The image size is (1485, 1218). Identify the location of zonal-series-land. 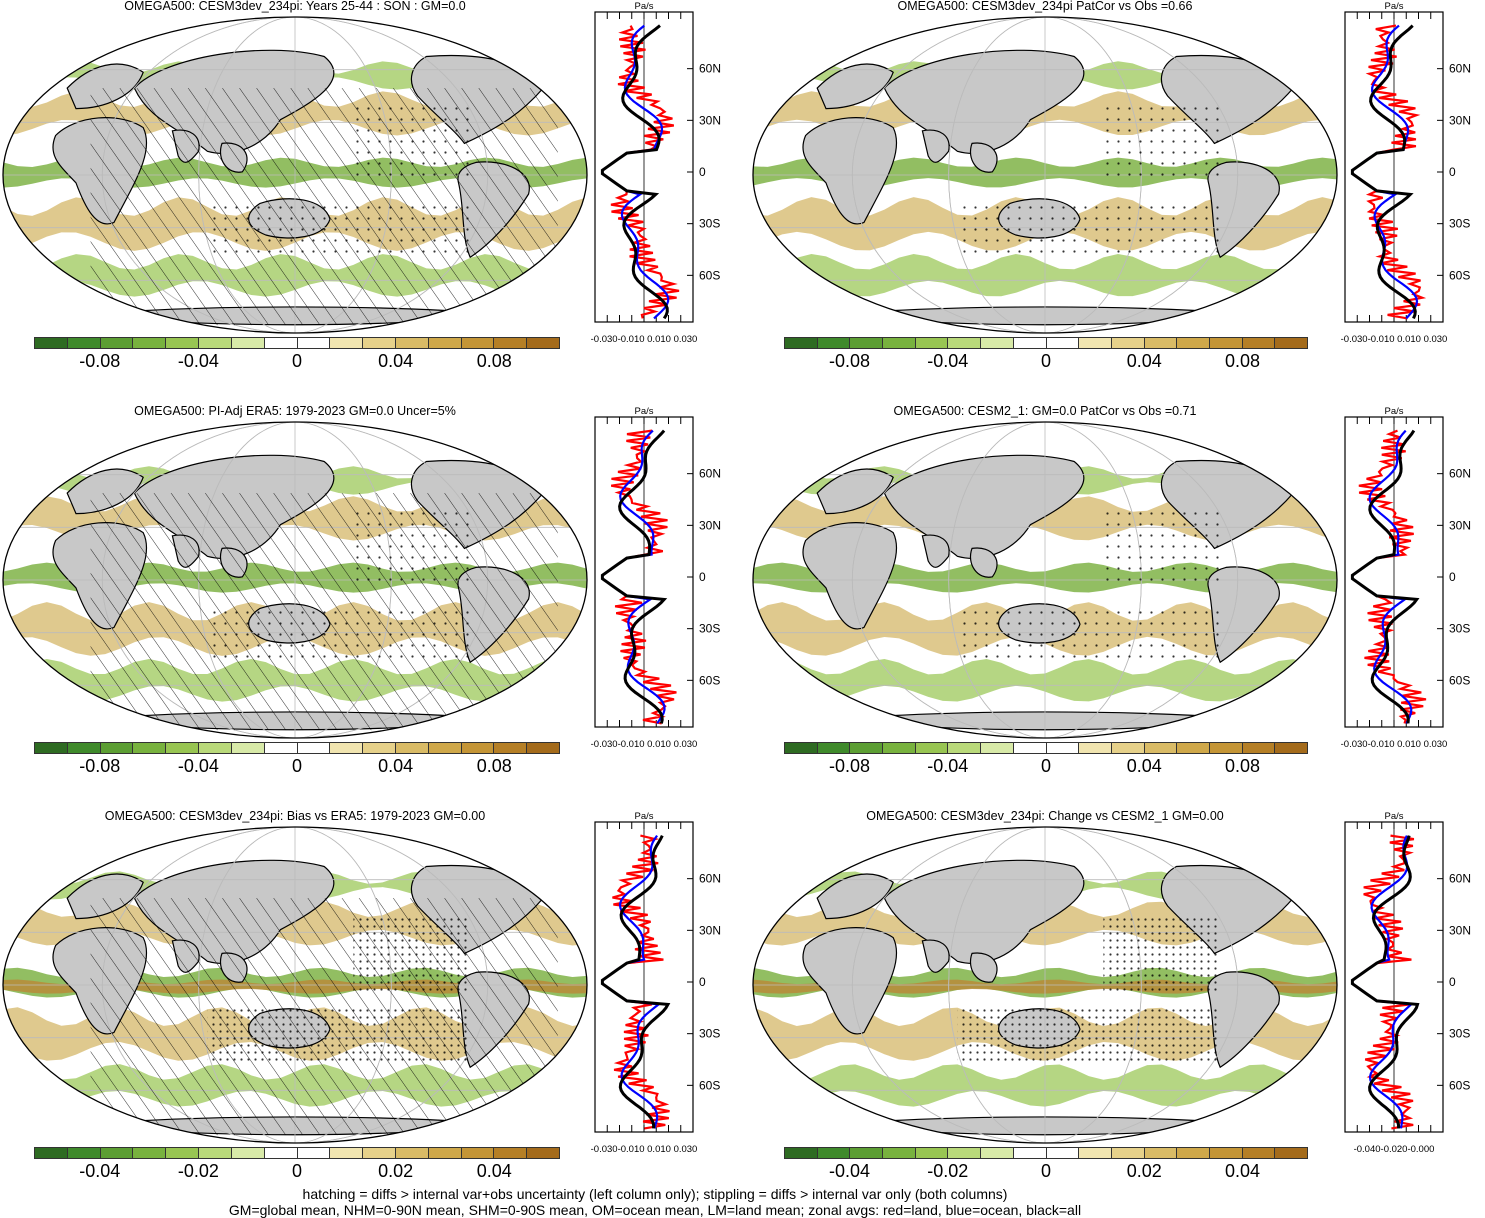
(1383, 982).